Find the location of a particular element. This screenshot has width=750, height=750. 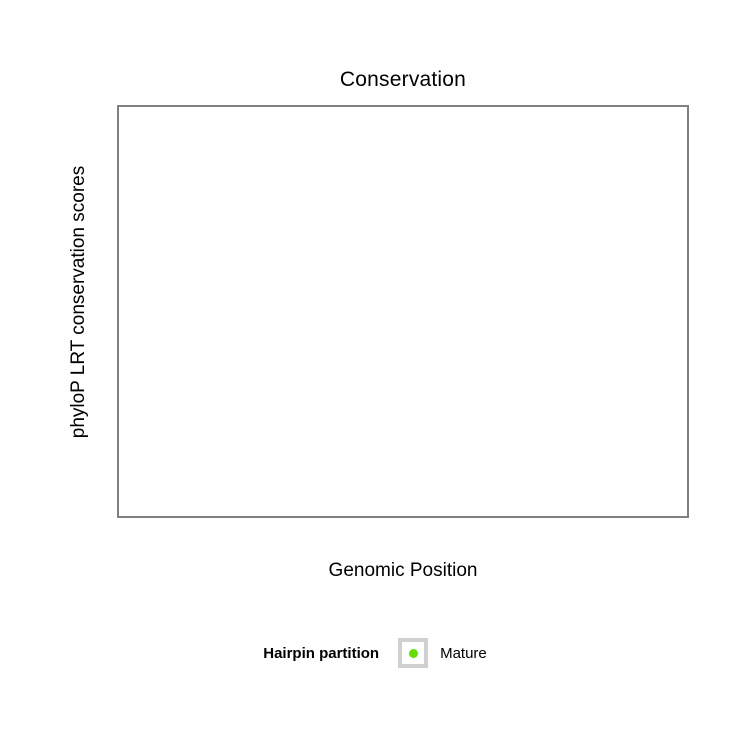

legend-key-mature is located at coordinates (413, 653).